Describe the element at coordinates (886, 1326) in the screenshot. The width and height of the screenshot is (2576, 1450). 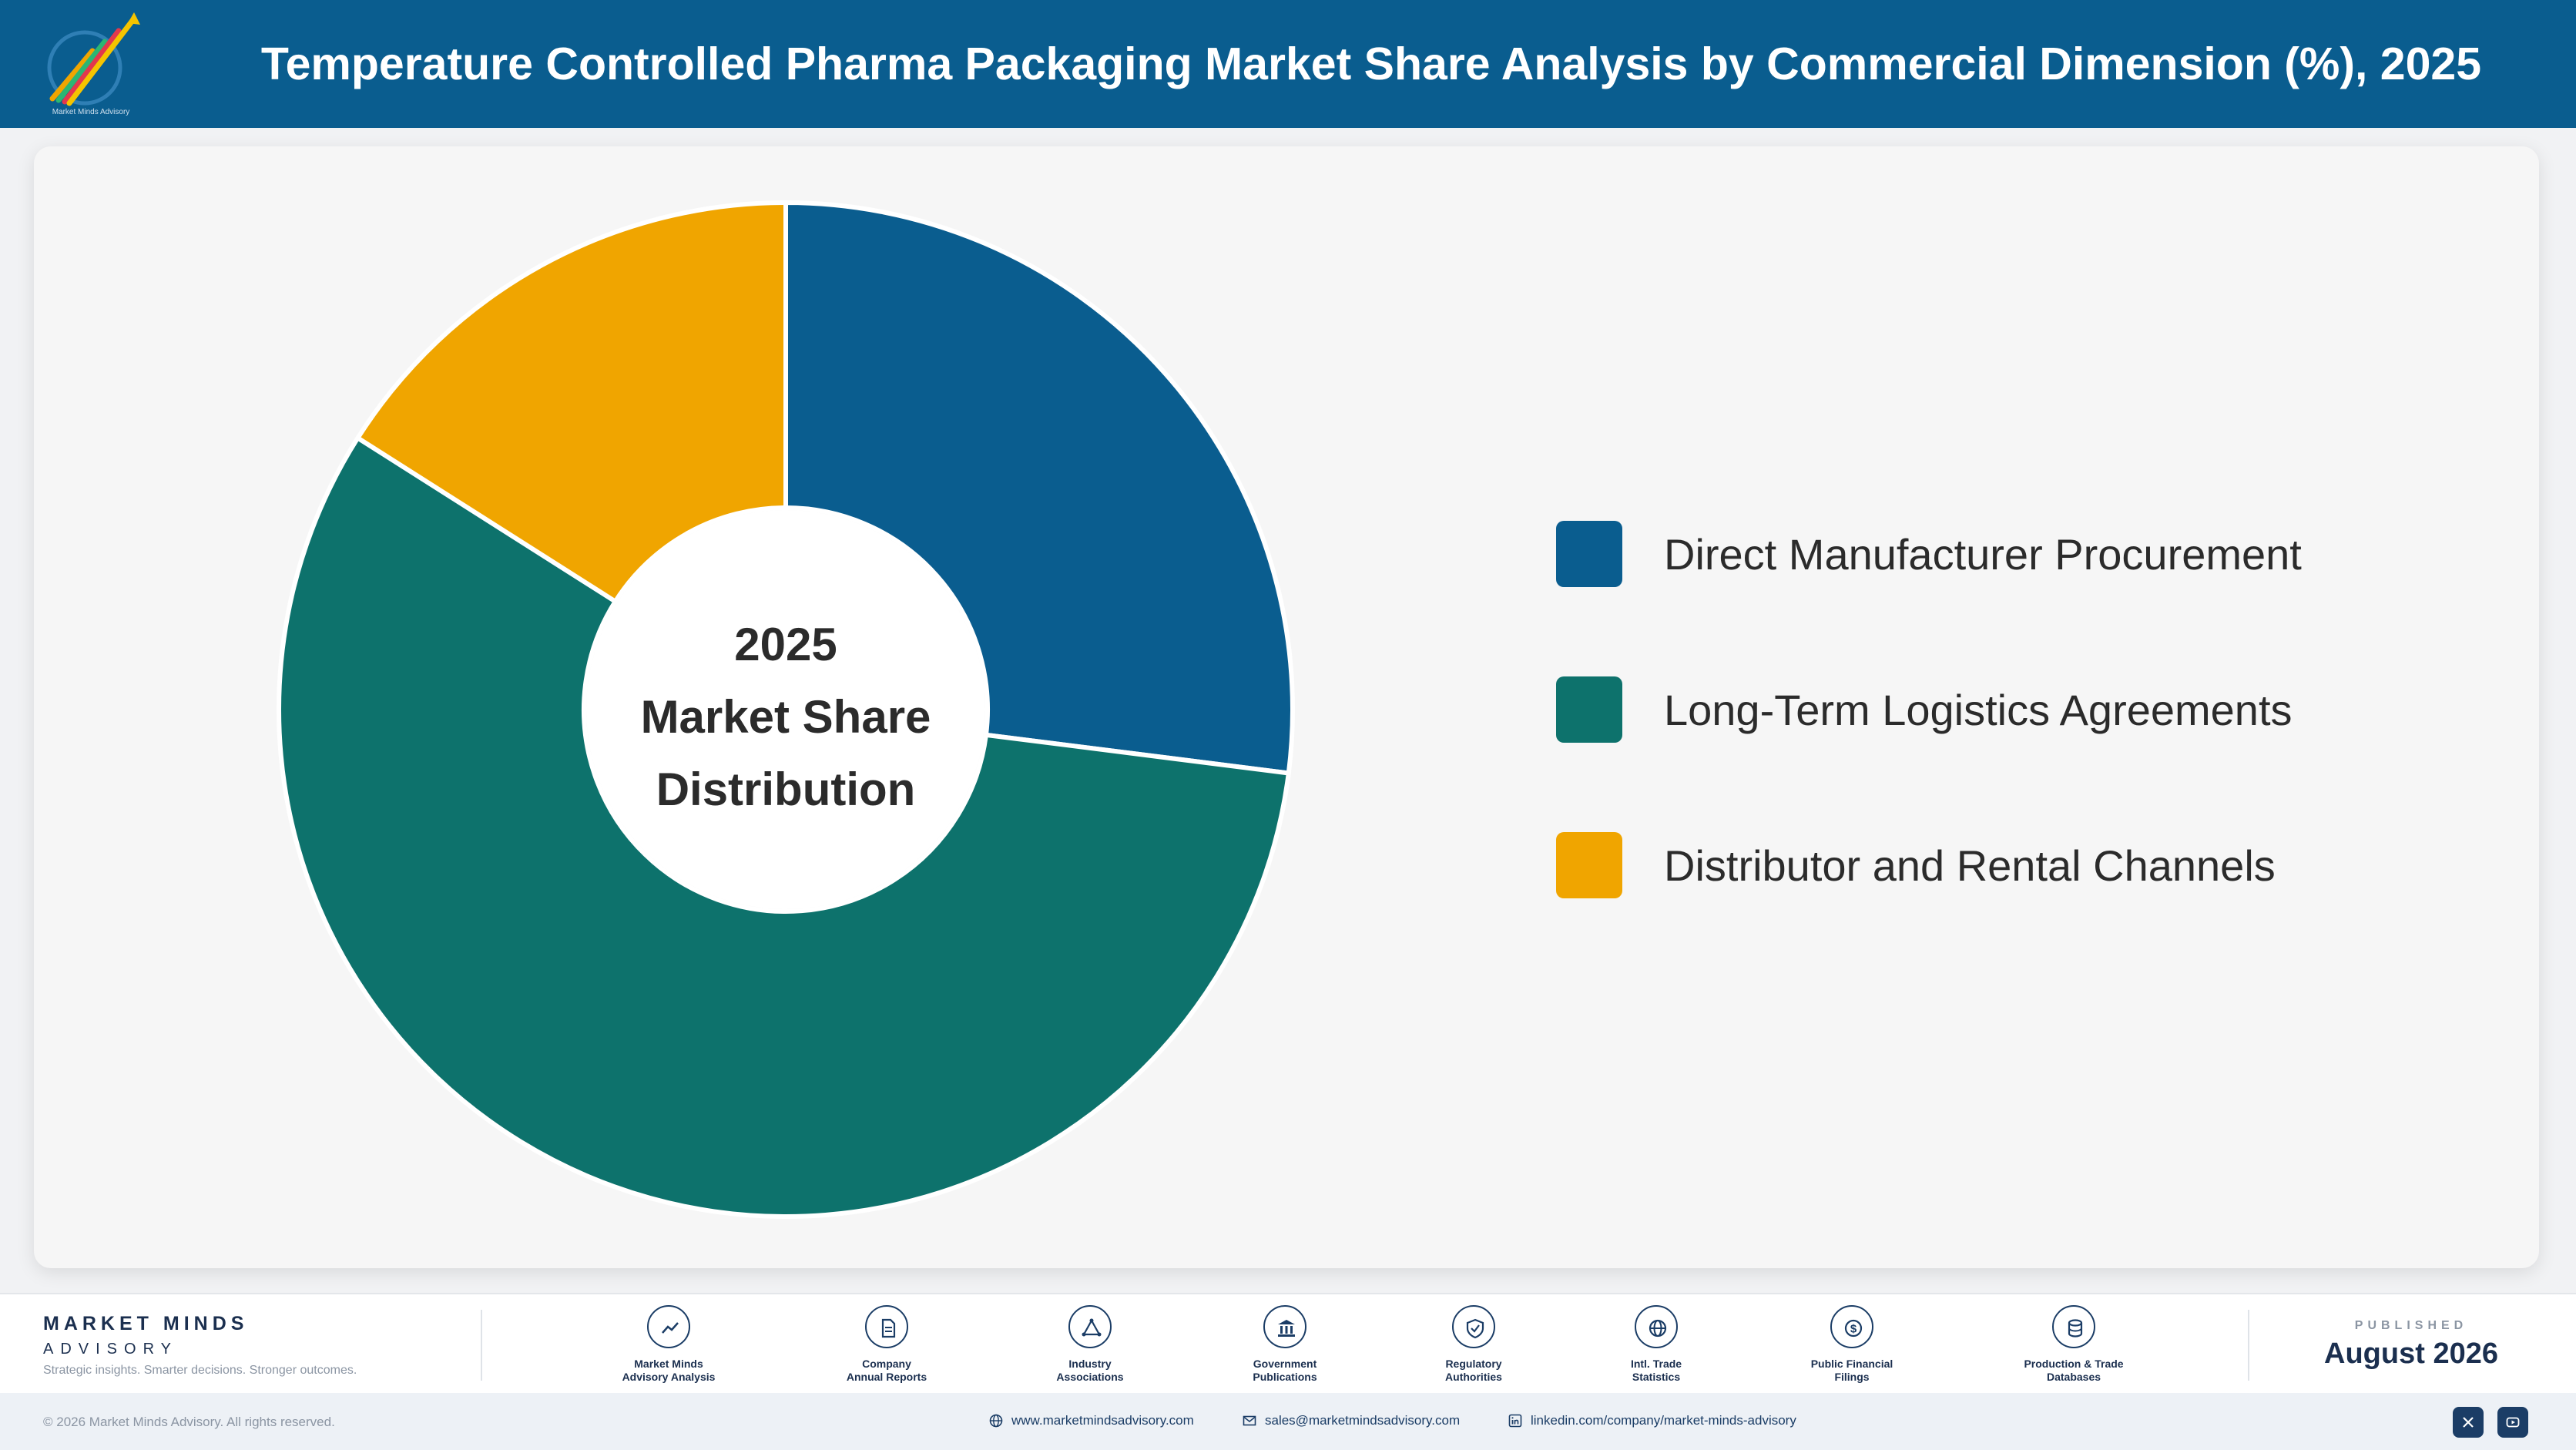
I see `document-icon` at that location.